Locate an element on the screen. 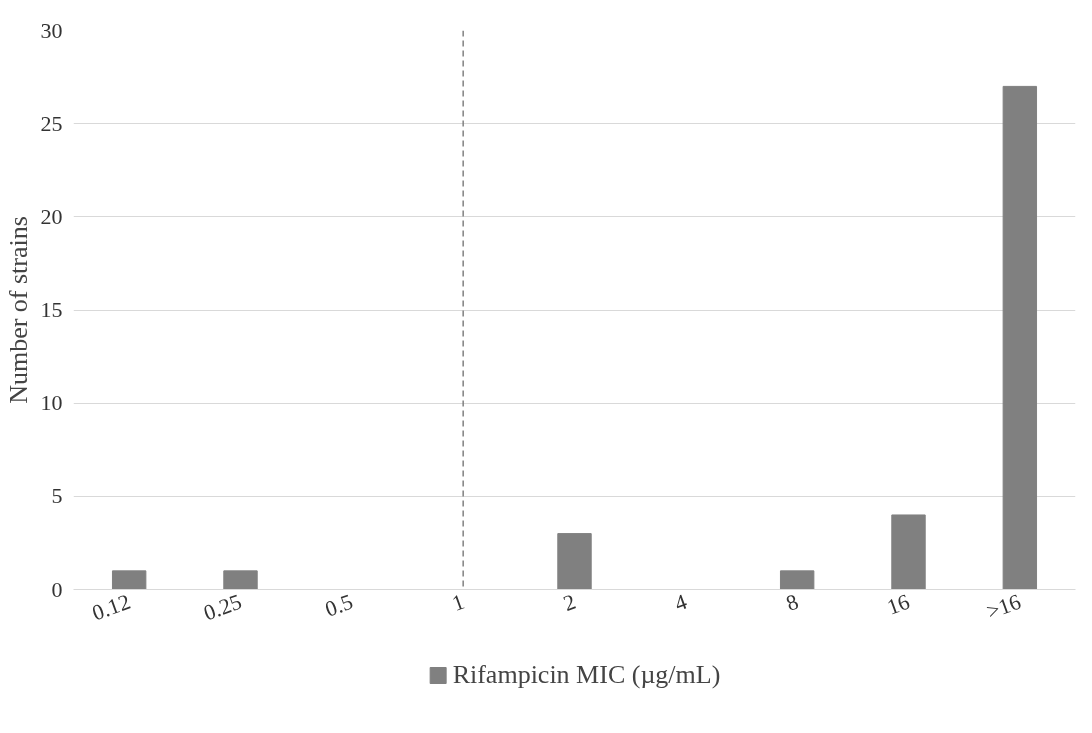 The width and height of the screenshot is (1092, 733). y-tick-label: 20 is located at coordinates (51, 216).